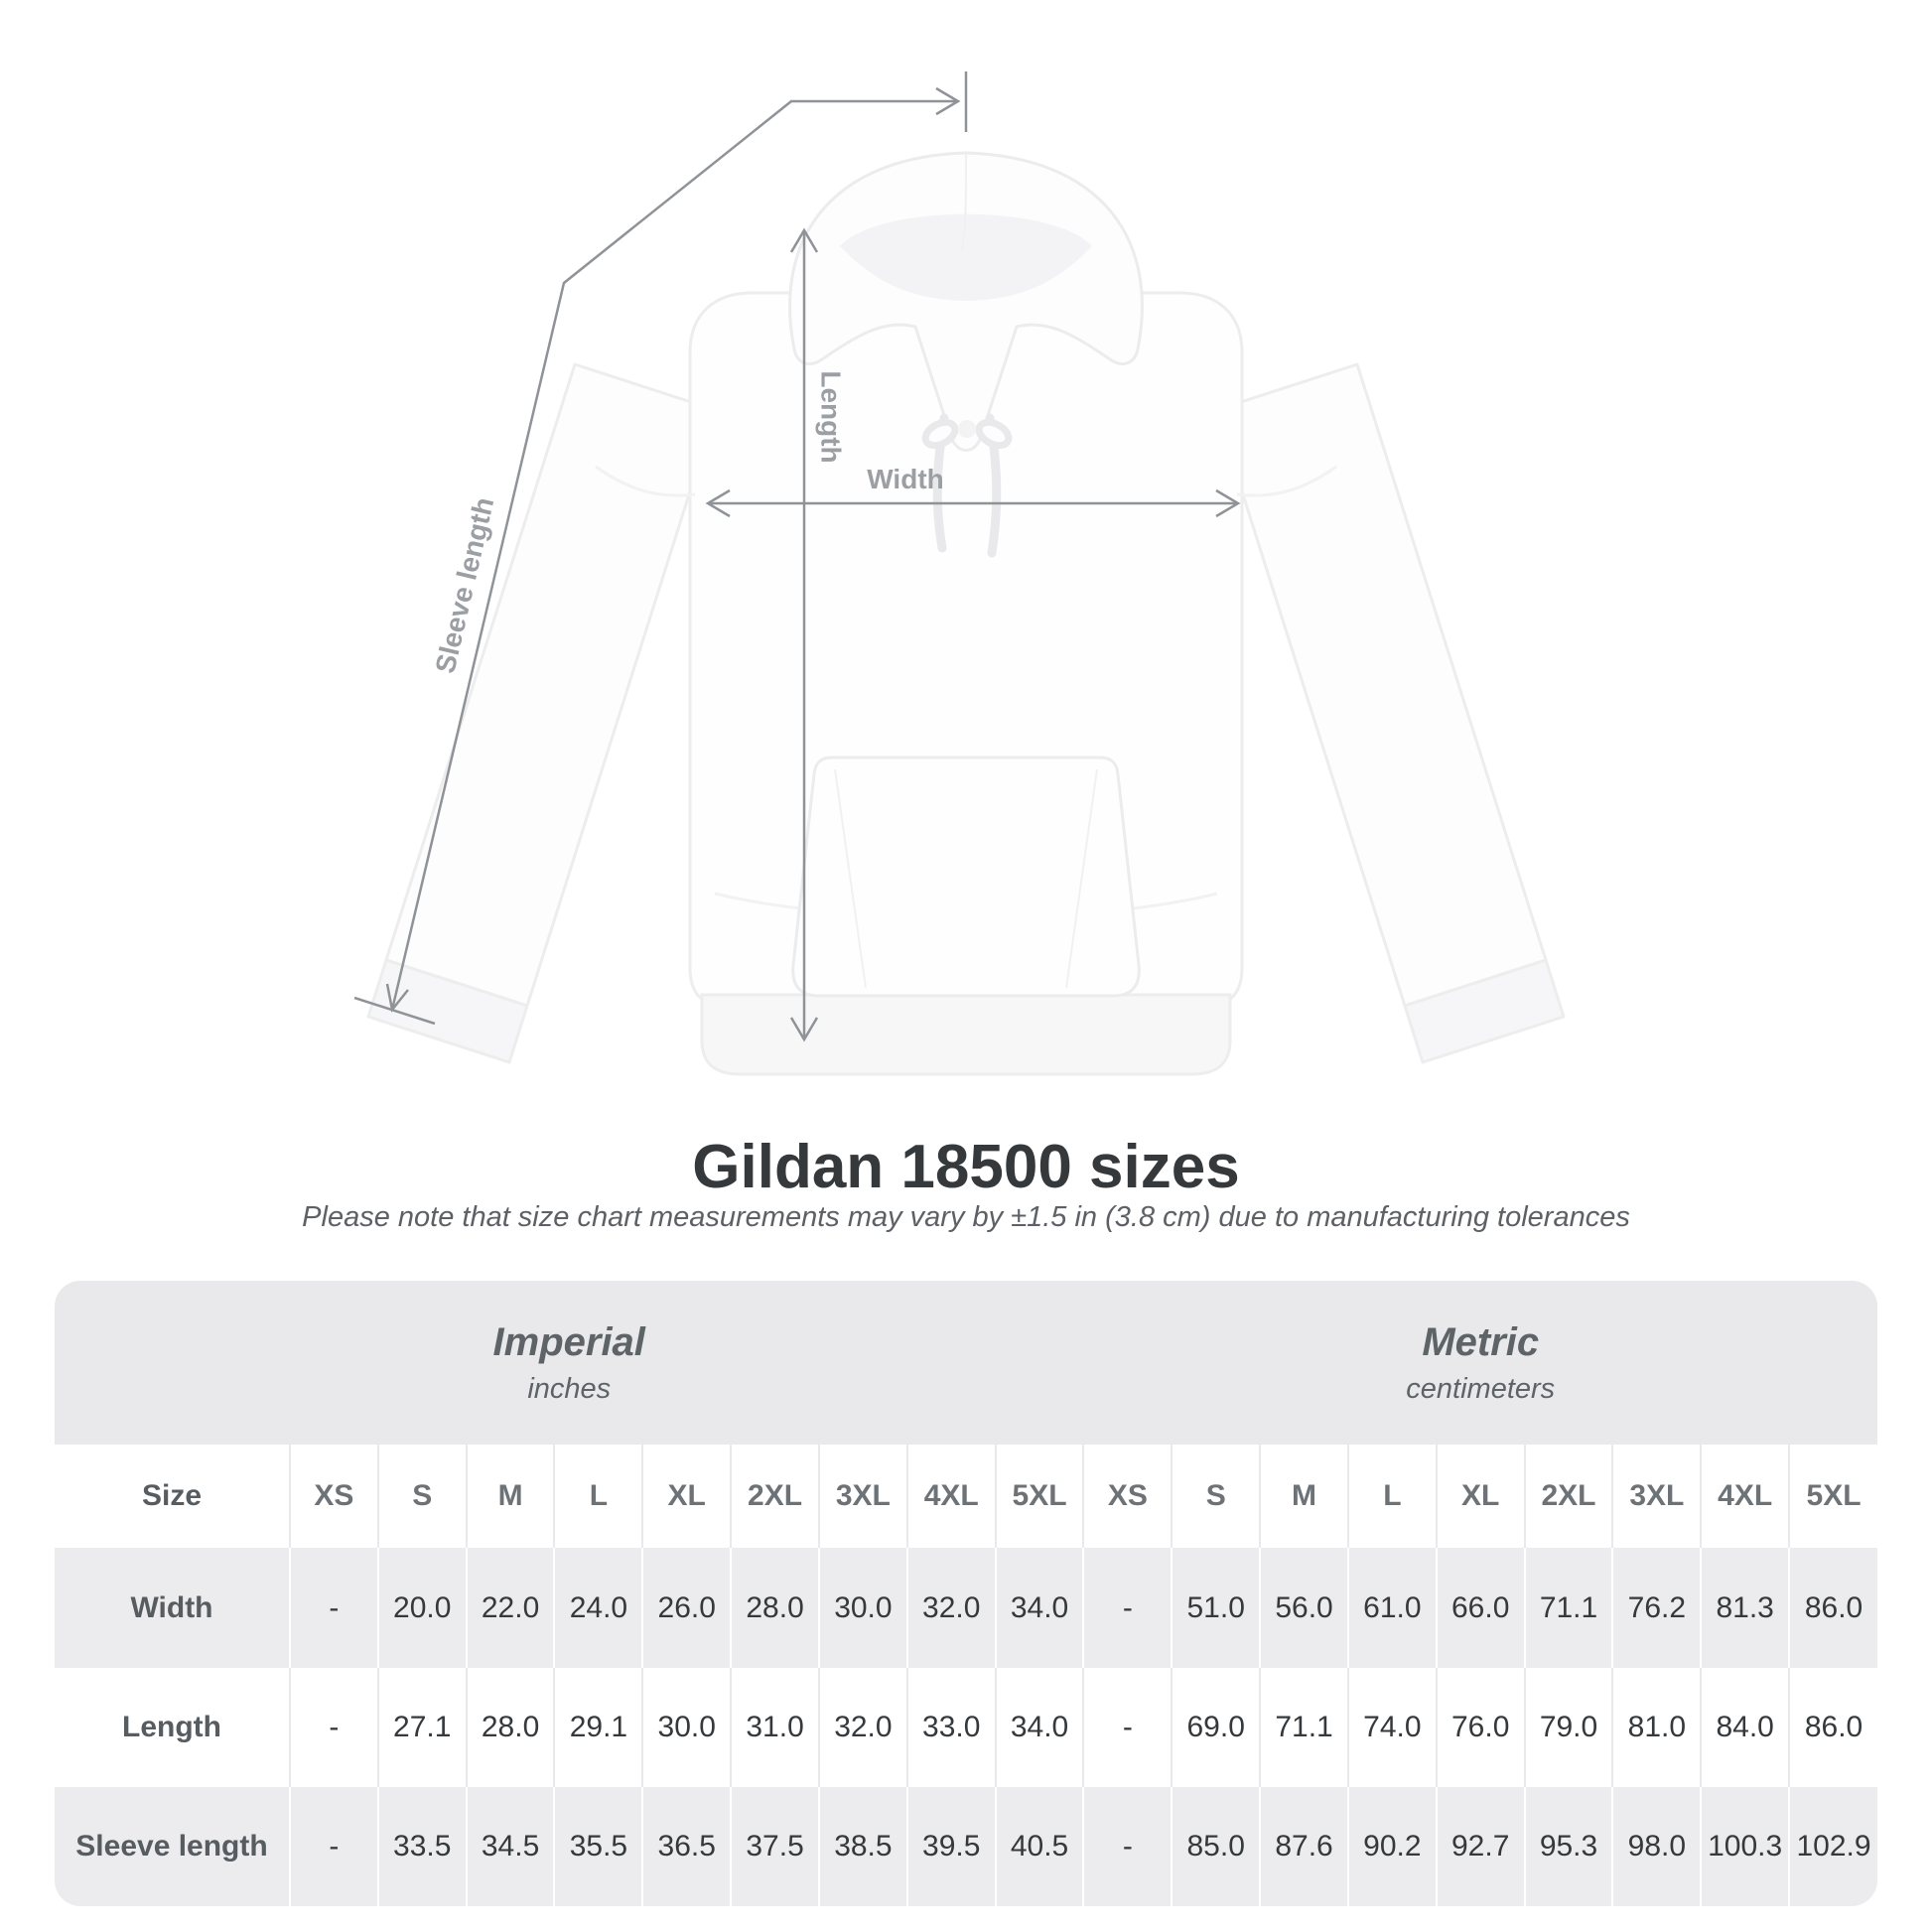  Describe the element at coordinates (422, 1727) in the screenshot. I see `cell: 27.1` at that location.